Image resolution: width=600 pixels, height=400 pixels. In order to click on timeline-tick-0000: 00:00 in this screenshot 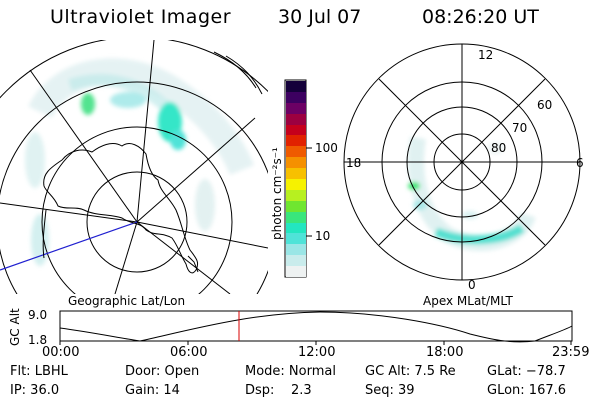, I will do `click(61, 352)`.